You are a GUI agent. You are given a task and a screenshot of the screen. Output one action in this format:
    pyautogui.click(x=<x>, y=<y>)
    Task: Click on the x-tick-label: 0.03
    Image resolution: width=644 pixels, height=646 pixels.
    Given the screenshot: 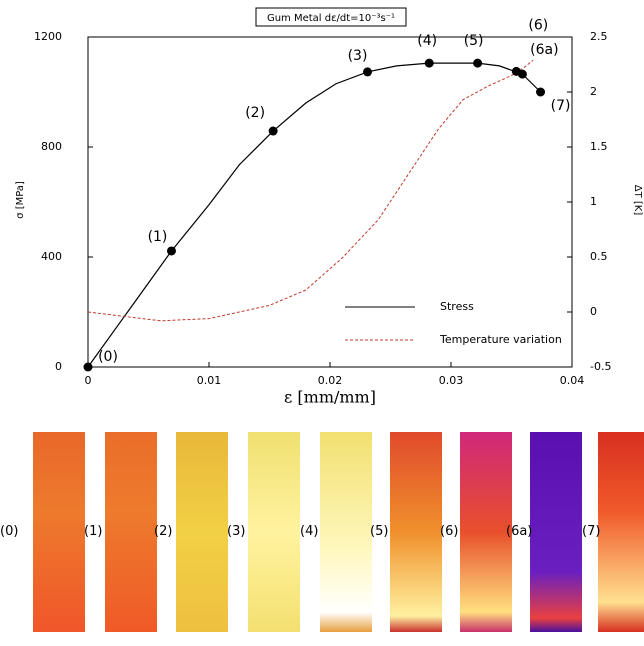 What is the action you would take?
    pyautogui.click(x=451, y=380)
    